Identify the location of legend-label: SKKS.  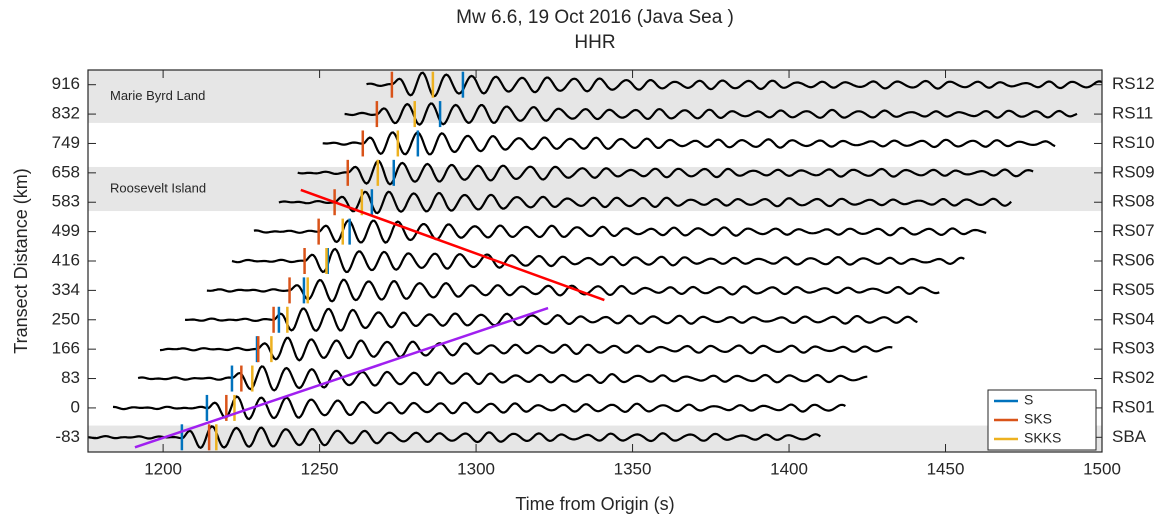
(1042, 438).